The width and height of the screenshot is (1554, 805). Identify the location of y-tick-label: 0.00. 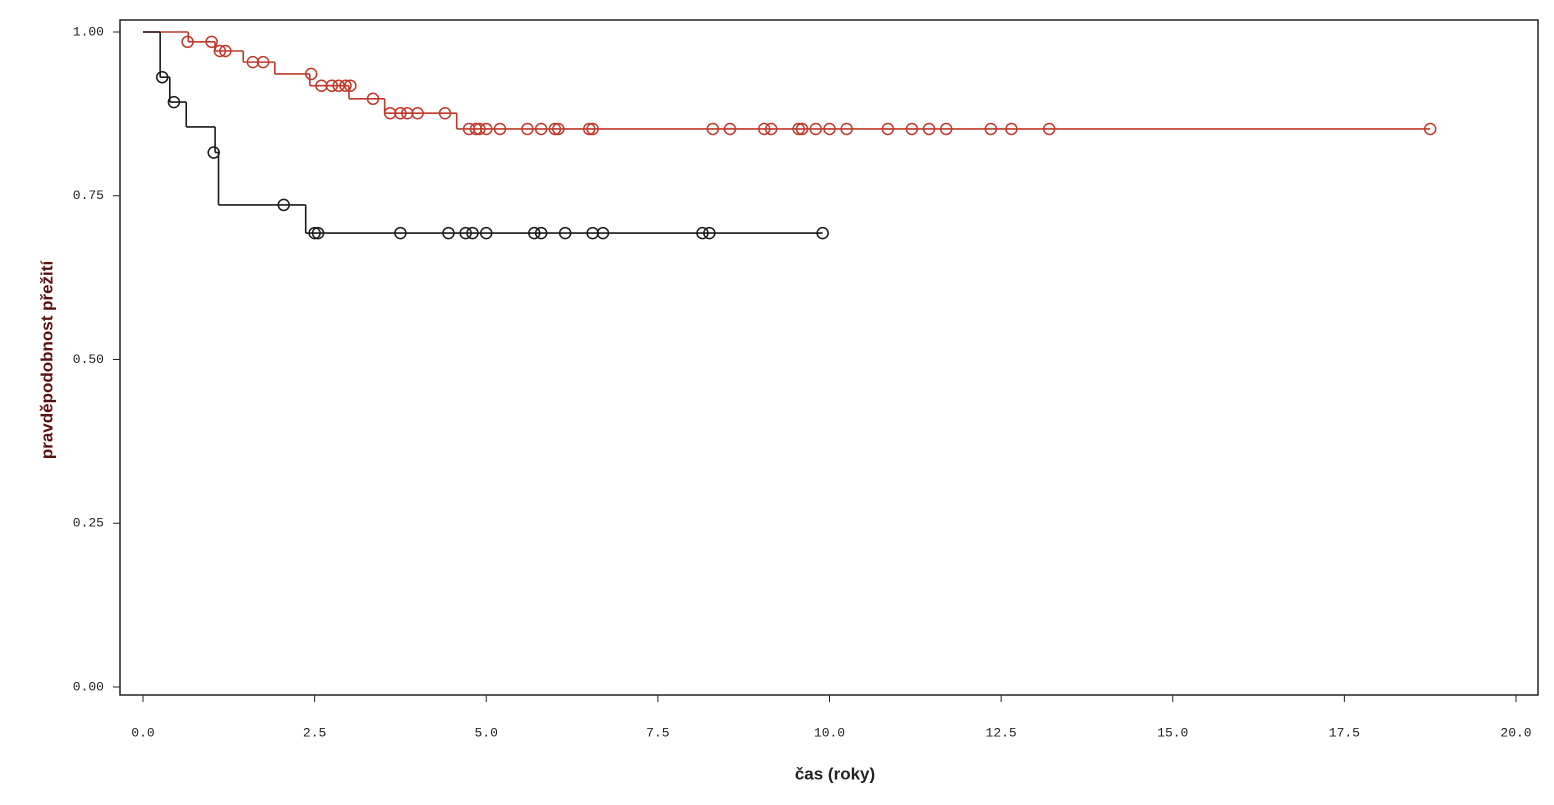
(88, 686).